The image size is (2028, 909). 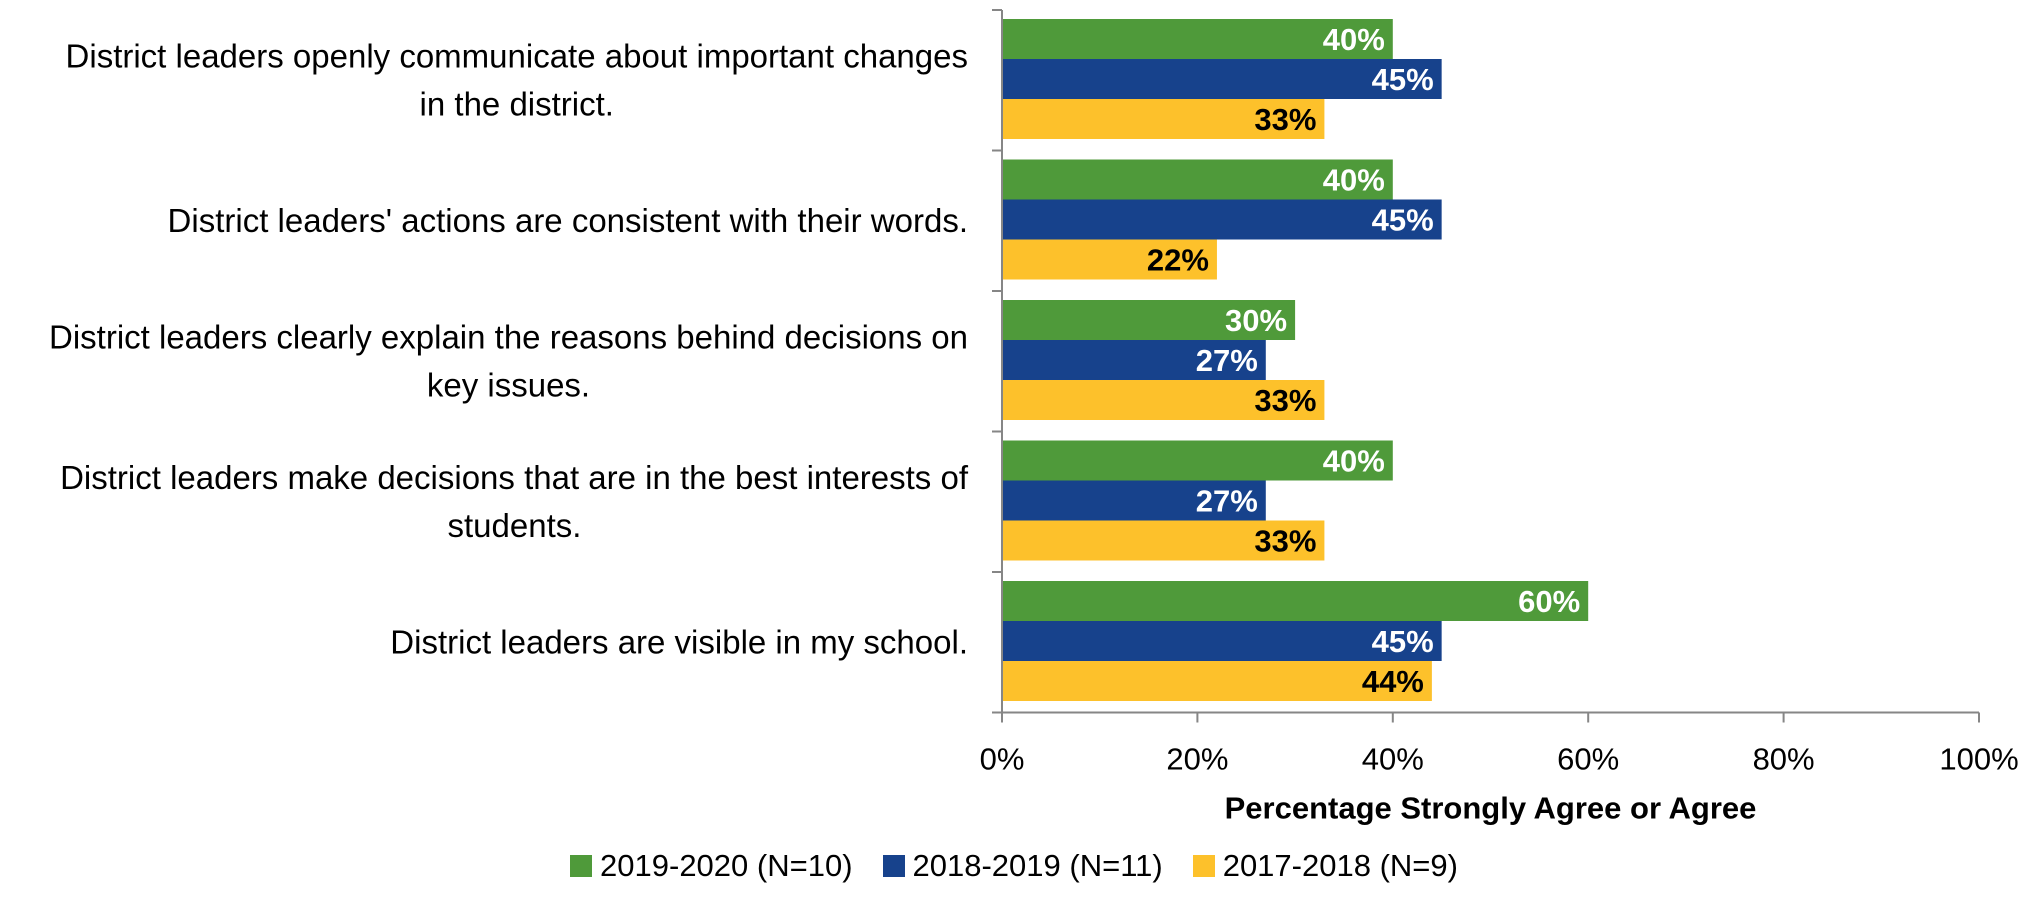 I want to click on legend-label-2017-2018: 2017-2018 (N=9), so click(x=1340, y=865).